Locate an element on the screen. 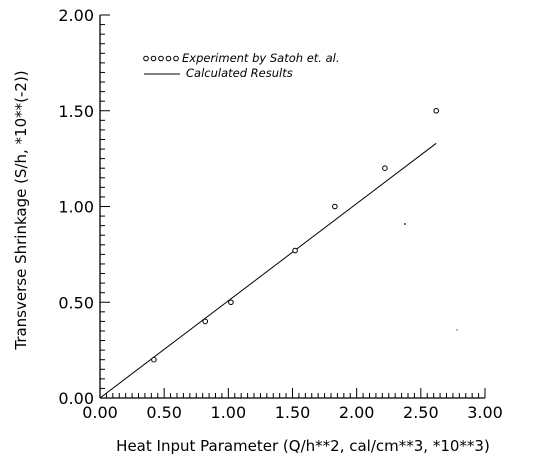 The image size is (533, 457). x-axis-ticks: 0.00 0.50 1.00 1.50 2.00 2.50 3.00 is located at coordinates (292, 405).